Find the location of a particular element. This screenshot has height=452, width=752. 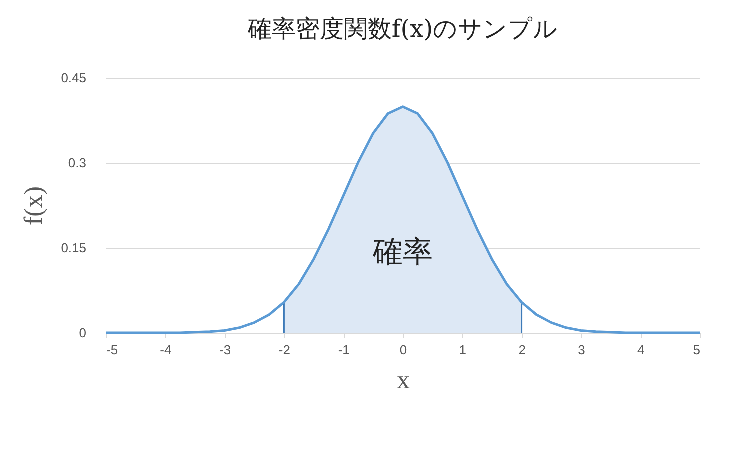

annotation: 確率 is located at coordinates (402, 252).